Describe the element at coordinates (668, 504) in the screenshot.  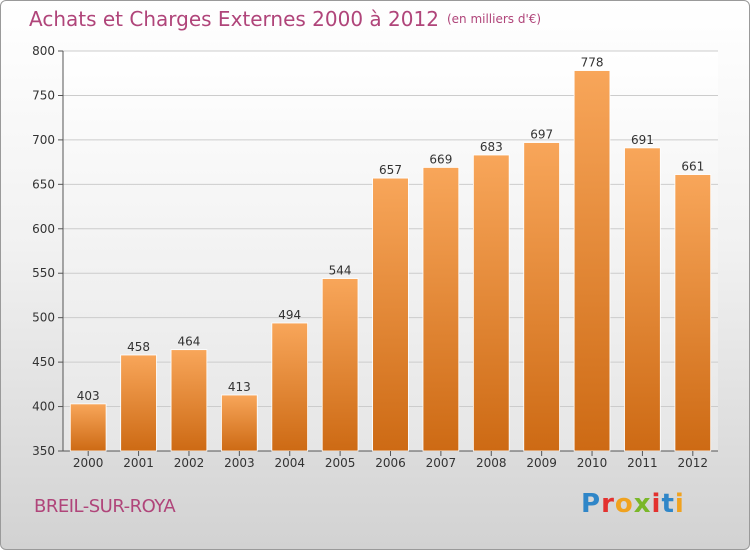
I see `logo-letter: t` at that location.